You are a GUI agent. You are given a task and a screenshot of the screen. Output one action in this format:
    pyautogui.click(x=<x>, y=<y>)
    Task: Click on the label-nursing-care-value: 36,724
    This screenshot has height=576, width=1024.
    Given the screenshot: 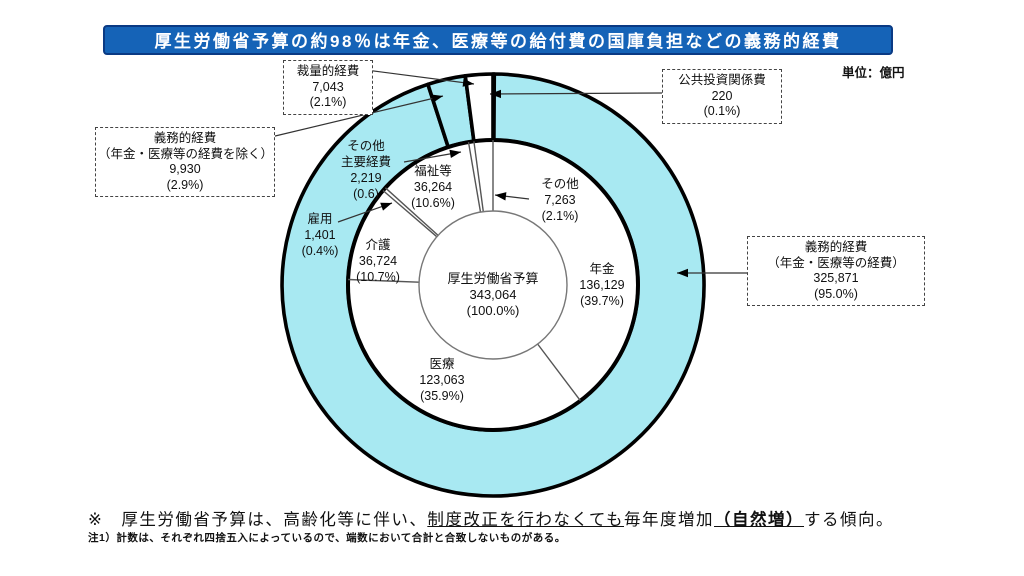 What is the action you would take?
    pyautogui.click(x=378, y=261)
    